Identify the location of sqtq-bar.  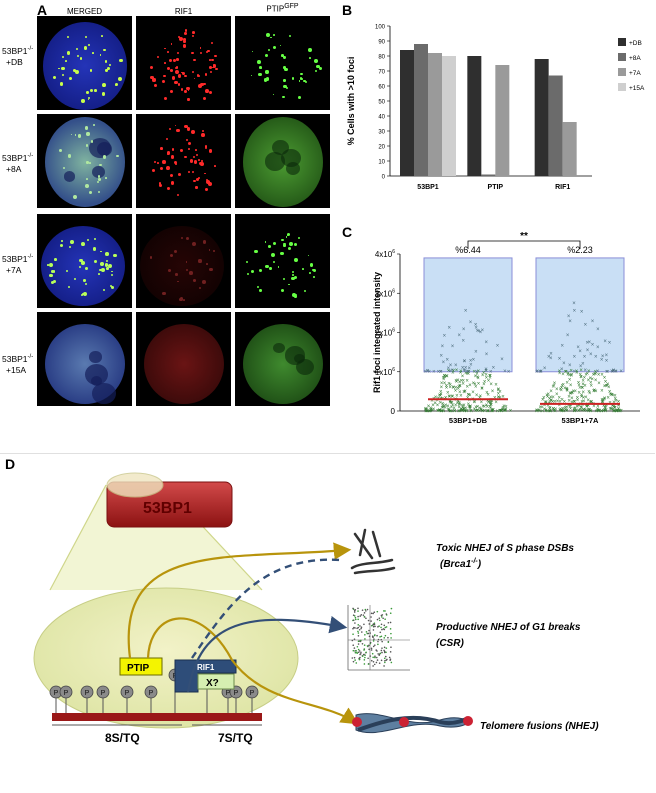
(157, 717).